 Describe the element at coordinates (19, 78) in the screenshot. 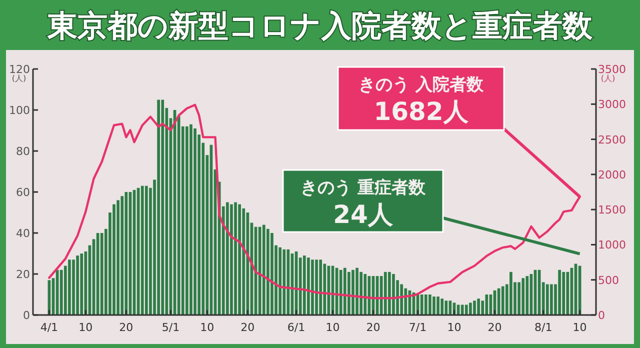

I see `y-axis-title: (人)` at that location.